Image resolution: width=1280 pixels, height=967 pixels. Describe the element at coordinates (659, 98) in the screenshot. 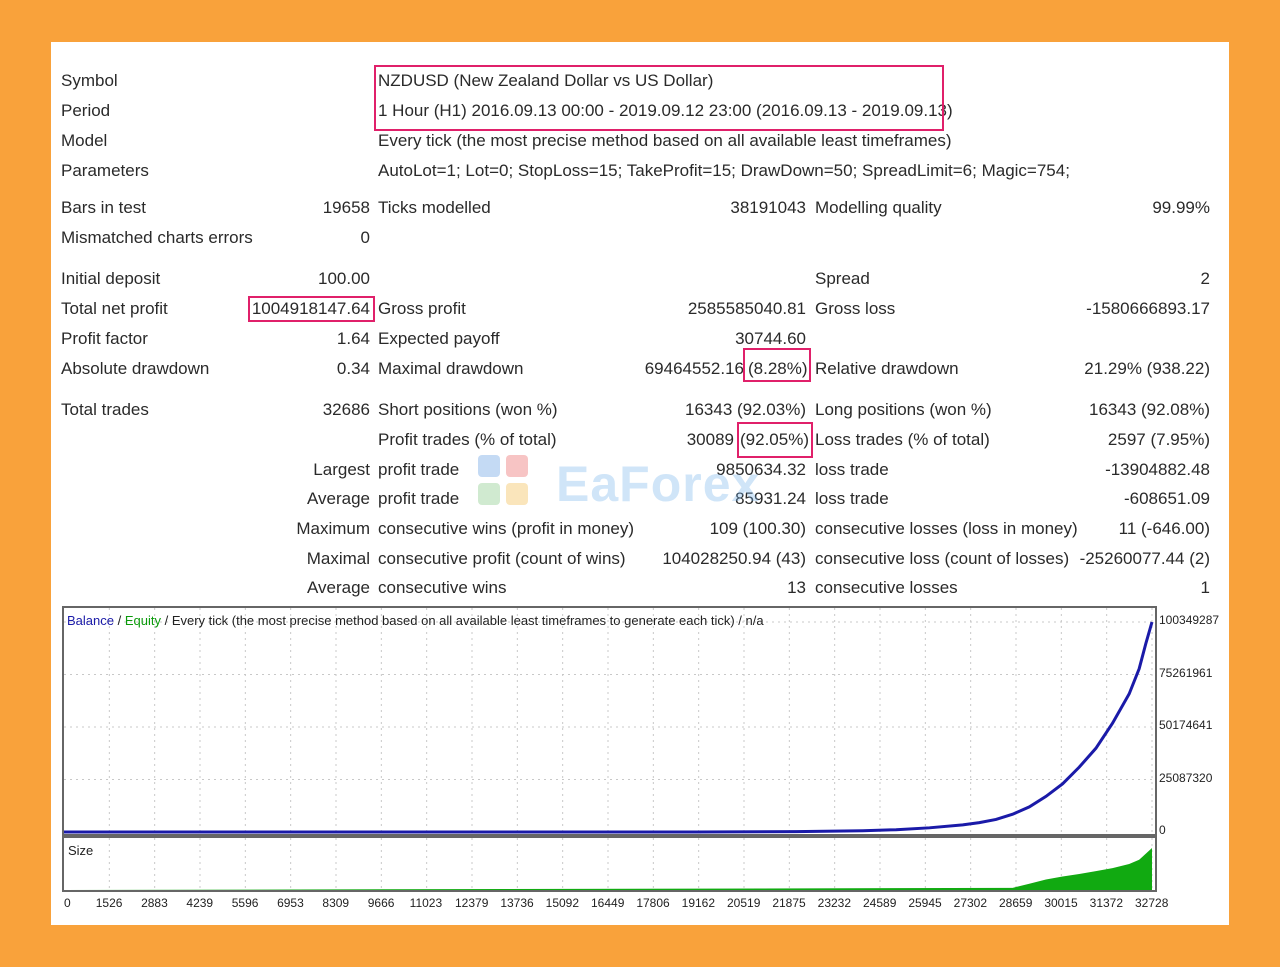

I see `symbol-period-highlight` at that location.